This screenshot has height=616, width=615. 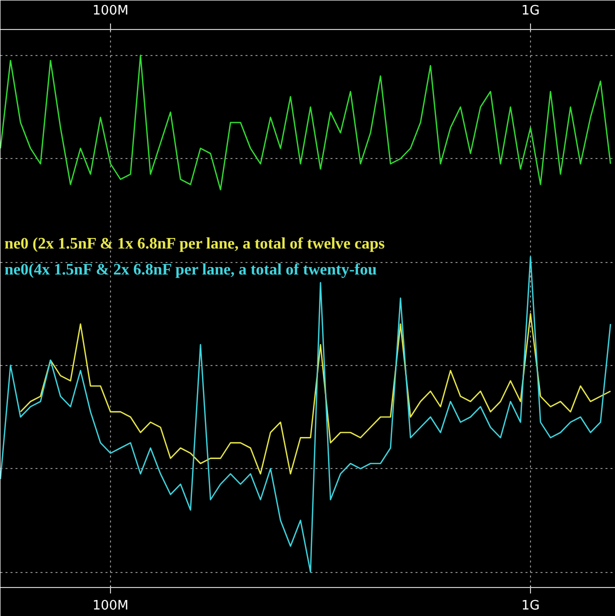 What do you see at coordinates (110, 606) in the screenshot?
I see `category-label: 100M` at bounding box center [110, 606].